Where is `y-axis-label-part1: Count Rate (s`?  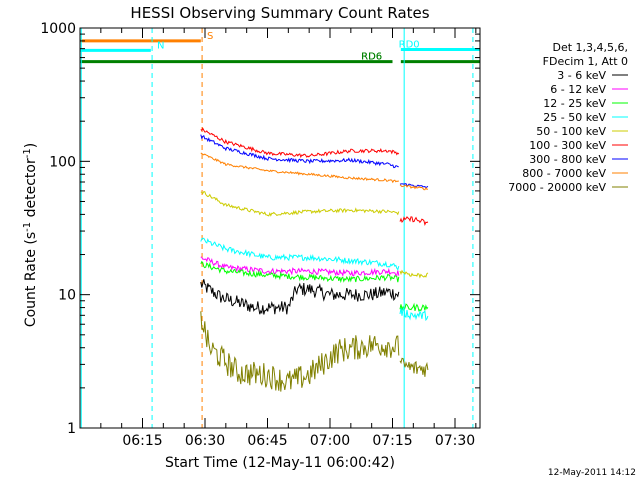 y-axis-label-part1: Count Rate (s is located at coordinates (31, 279).